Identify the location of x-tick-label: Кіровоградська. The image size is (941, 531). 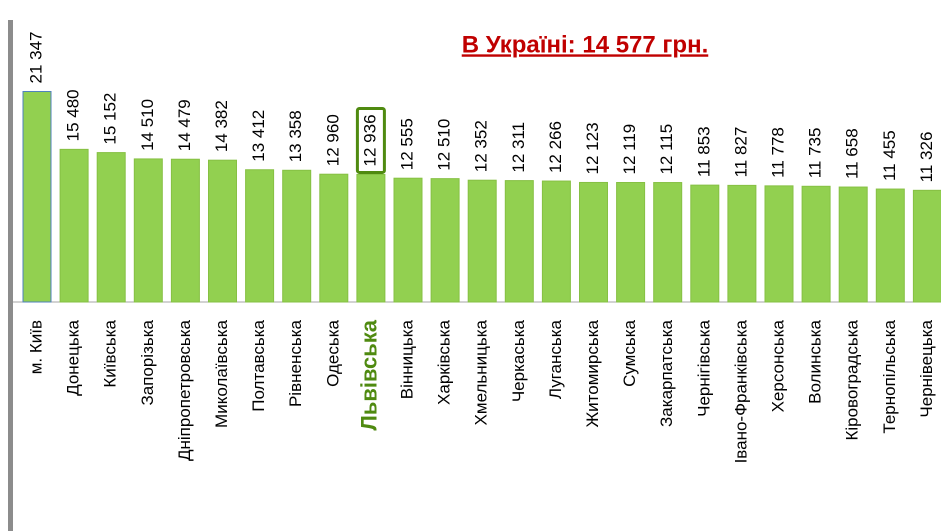
(852, 379).